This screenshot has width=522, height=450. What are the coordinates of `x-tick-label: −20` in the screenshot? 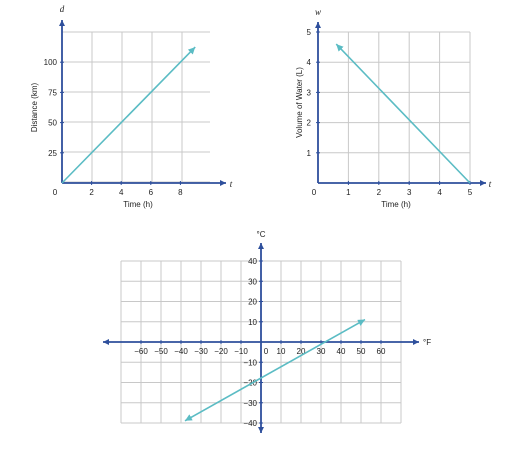 It's located at (221, 351).